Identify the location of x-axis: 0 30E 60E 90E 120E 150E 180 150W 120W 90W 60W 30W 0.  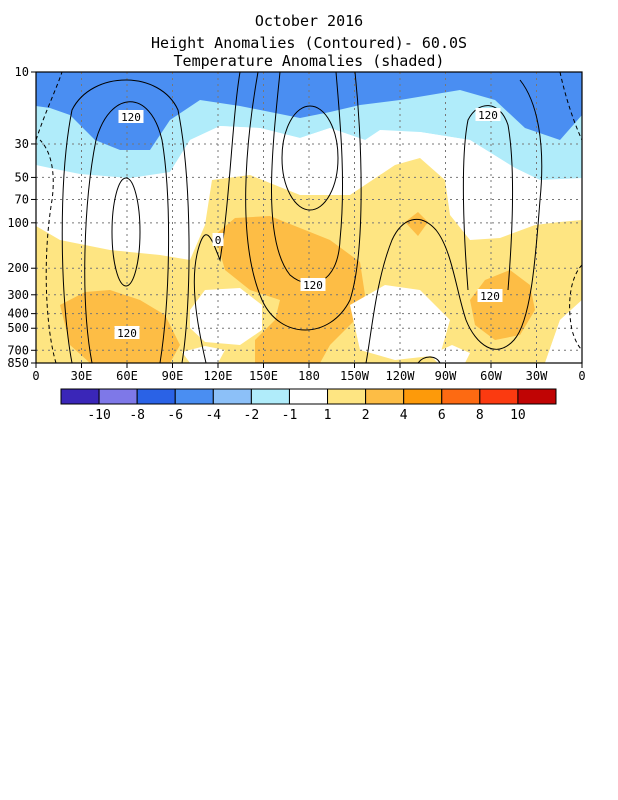
(309, 373).